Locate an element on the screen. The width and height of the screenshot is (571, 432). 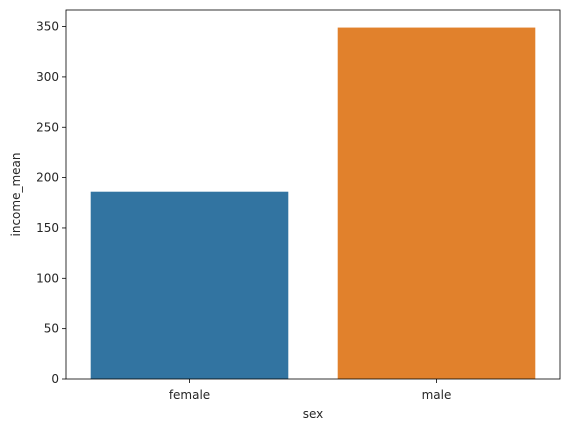
y-tick-label: 100 is located at coordinates (47, 278).